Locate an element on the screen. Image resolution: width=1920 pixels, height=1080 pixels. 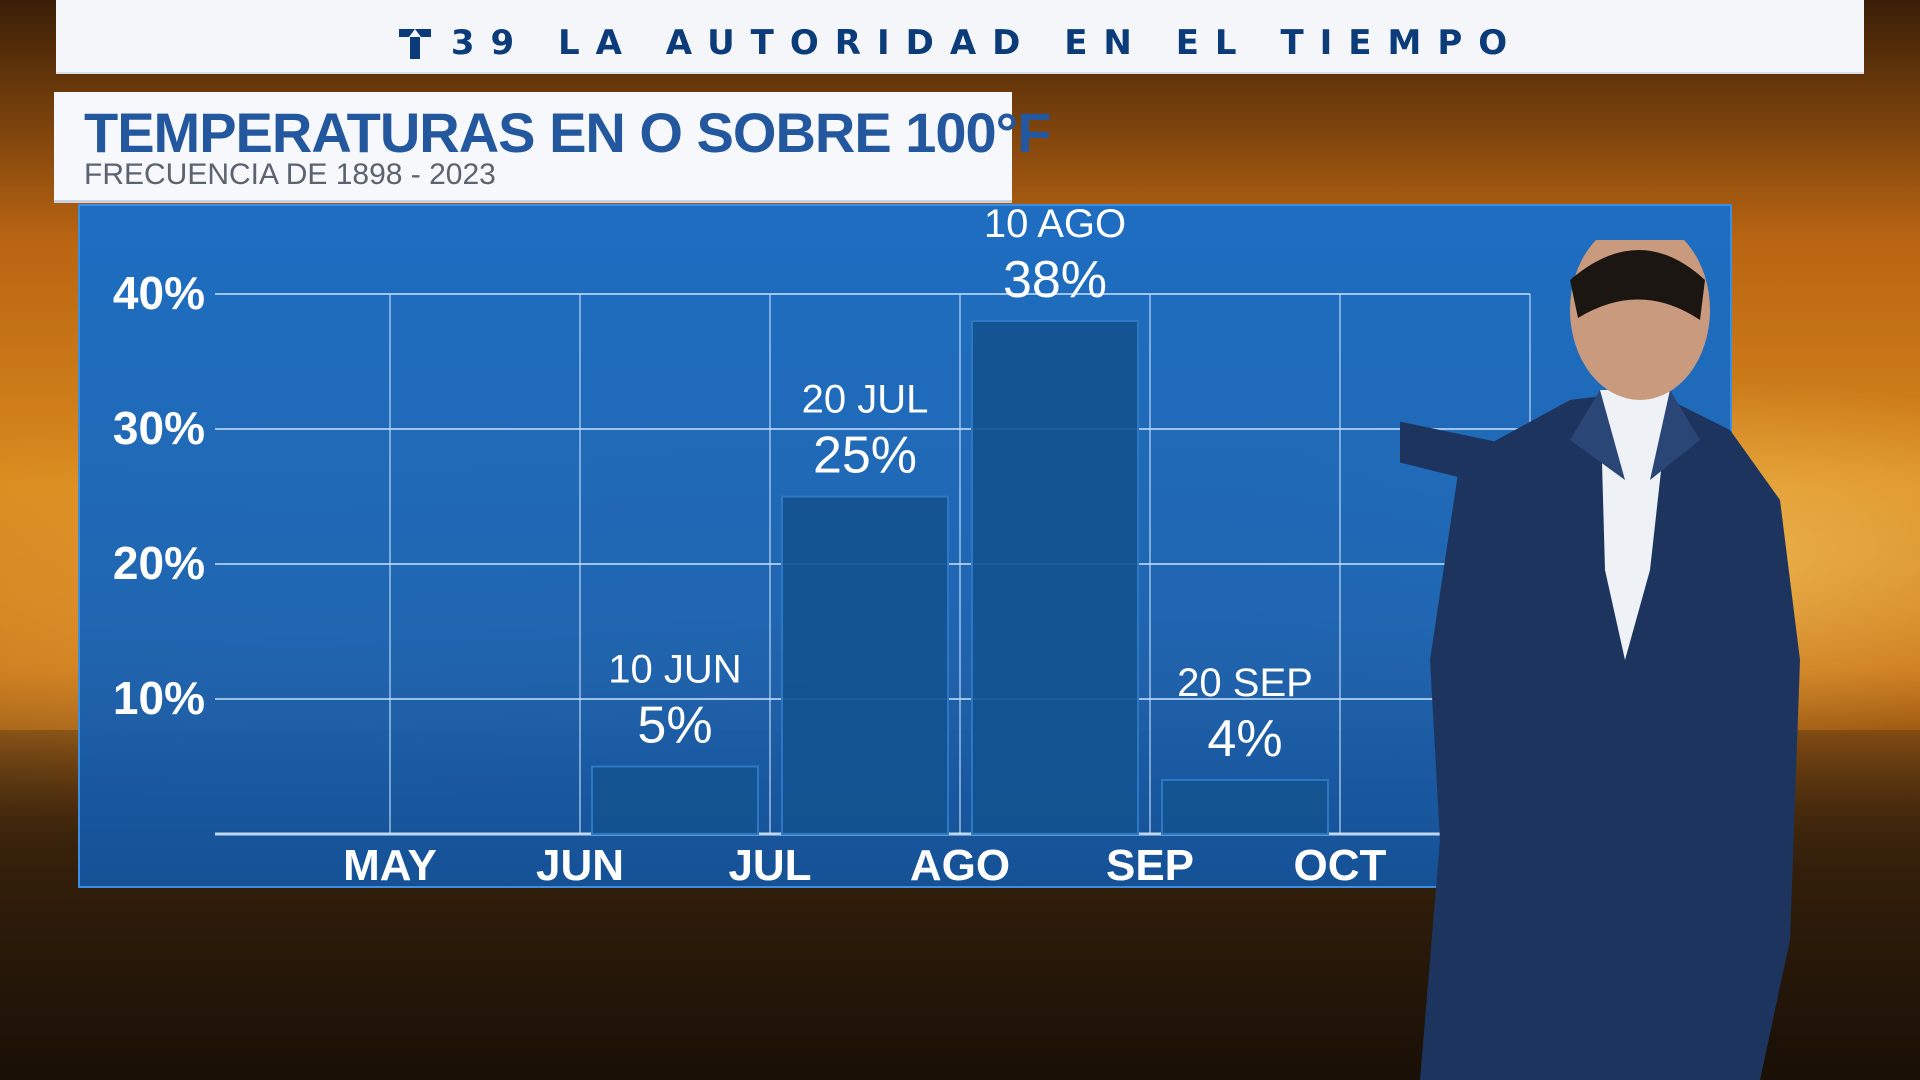
x-tick-label: SEP is located at coordinates (1150, 863).